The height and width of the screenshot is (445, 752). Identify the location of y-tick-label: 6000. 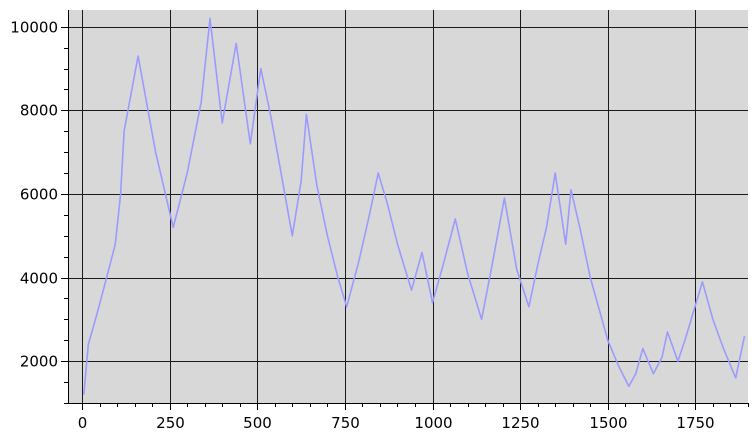
(39, 195).